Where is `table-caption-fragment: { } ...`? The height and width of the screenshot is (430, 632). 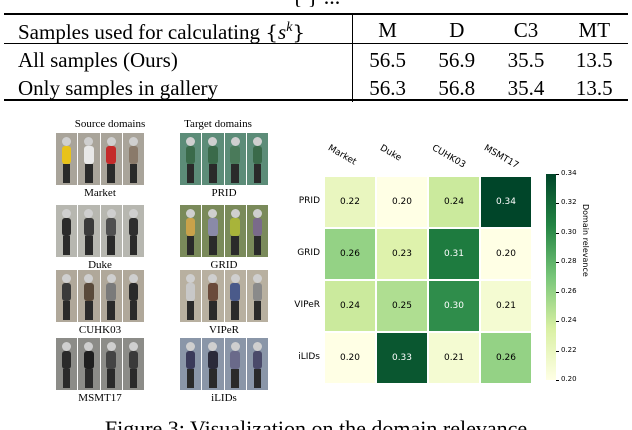 table-caption-fragment: { } ... is located at coordinates (316, 4).